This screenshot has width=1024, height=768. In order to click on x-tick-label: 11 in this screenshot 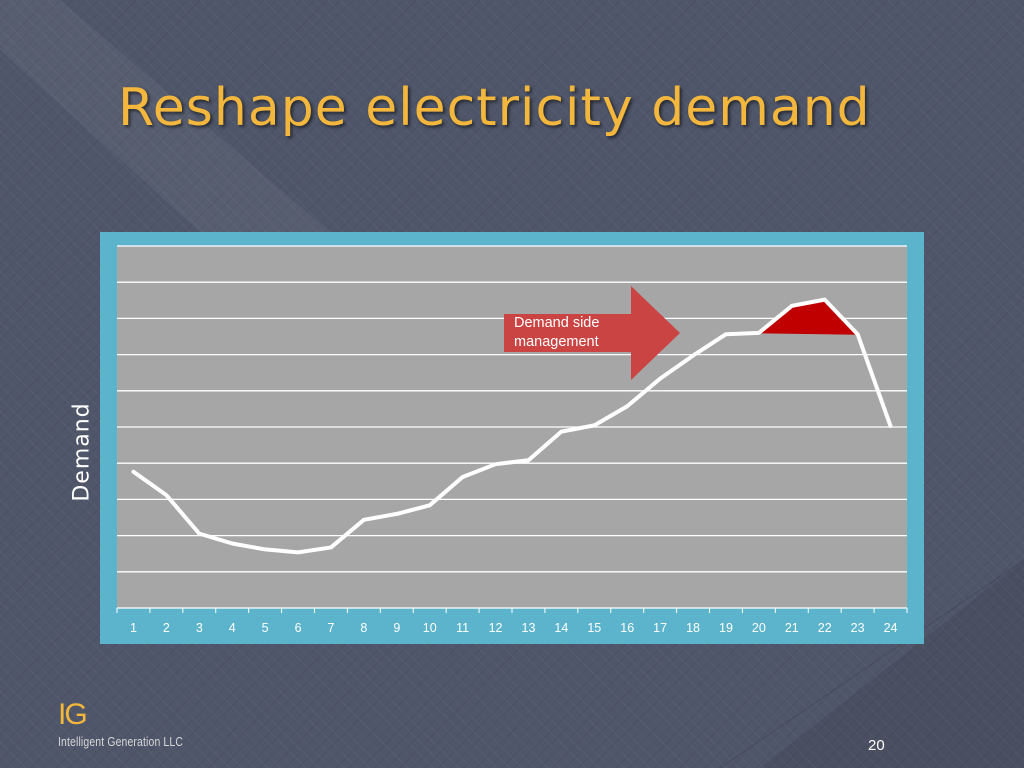, I will do `click(462, 628)`.